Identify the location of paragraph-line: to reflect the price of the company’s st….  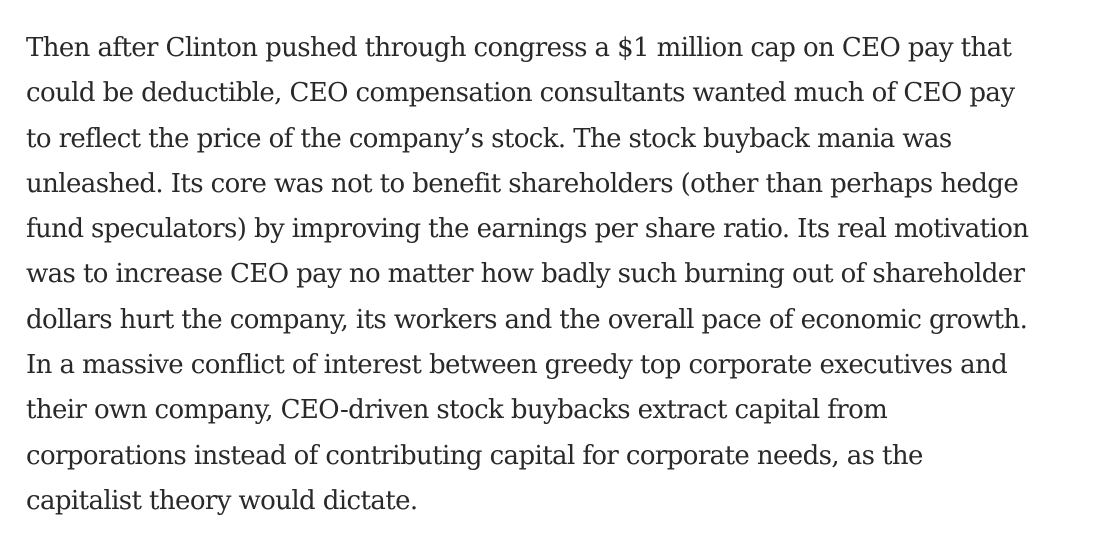
(489, 138).